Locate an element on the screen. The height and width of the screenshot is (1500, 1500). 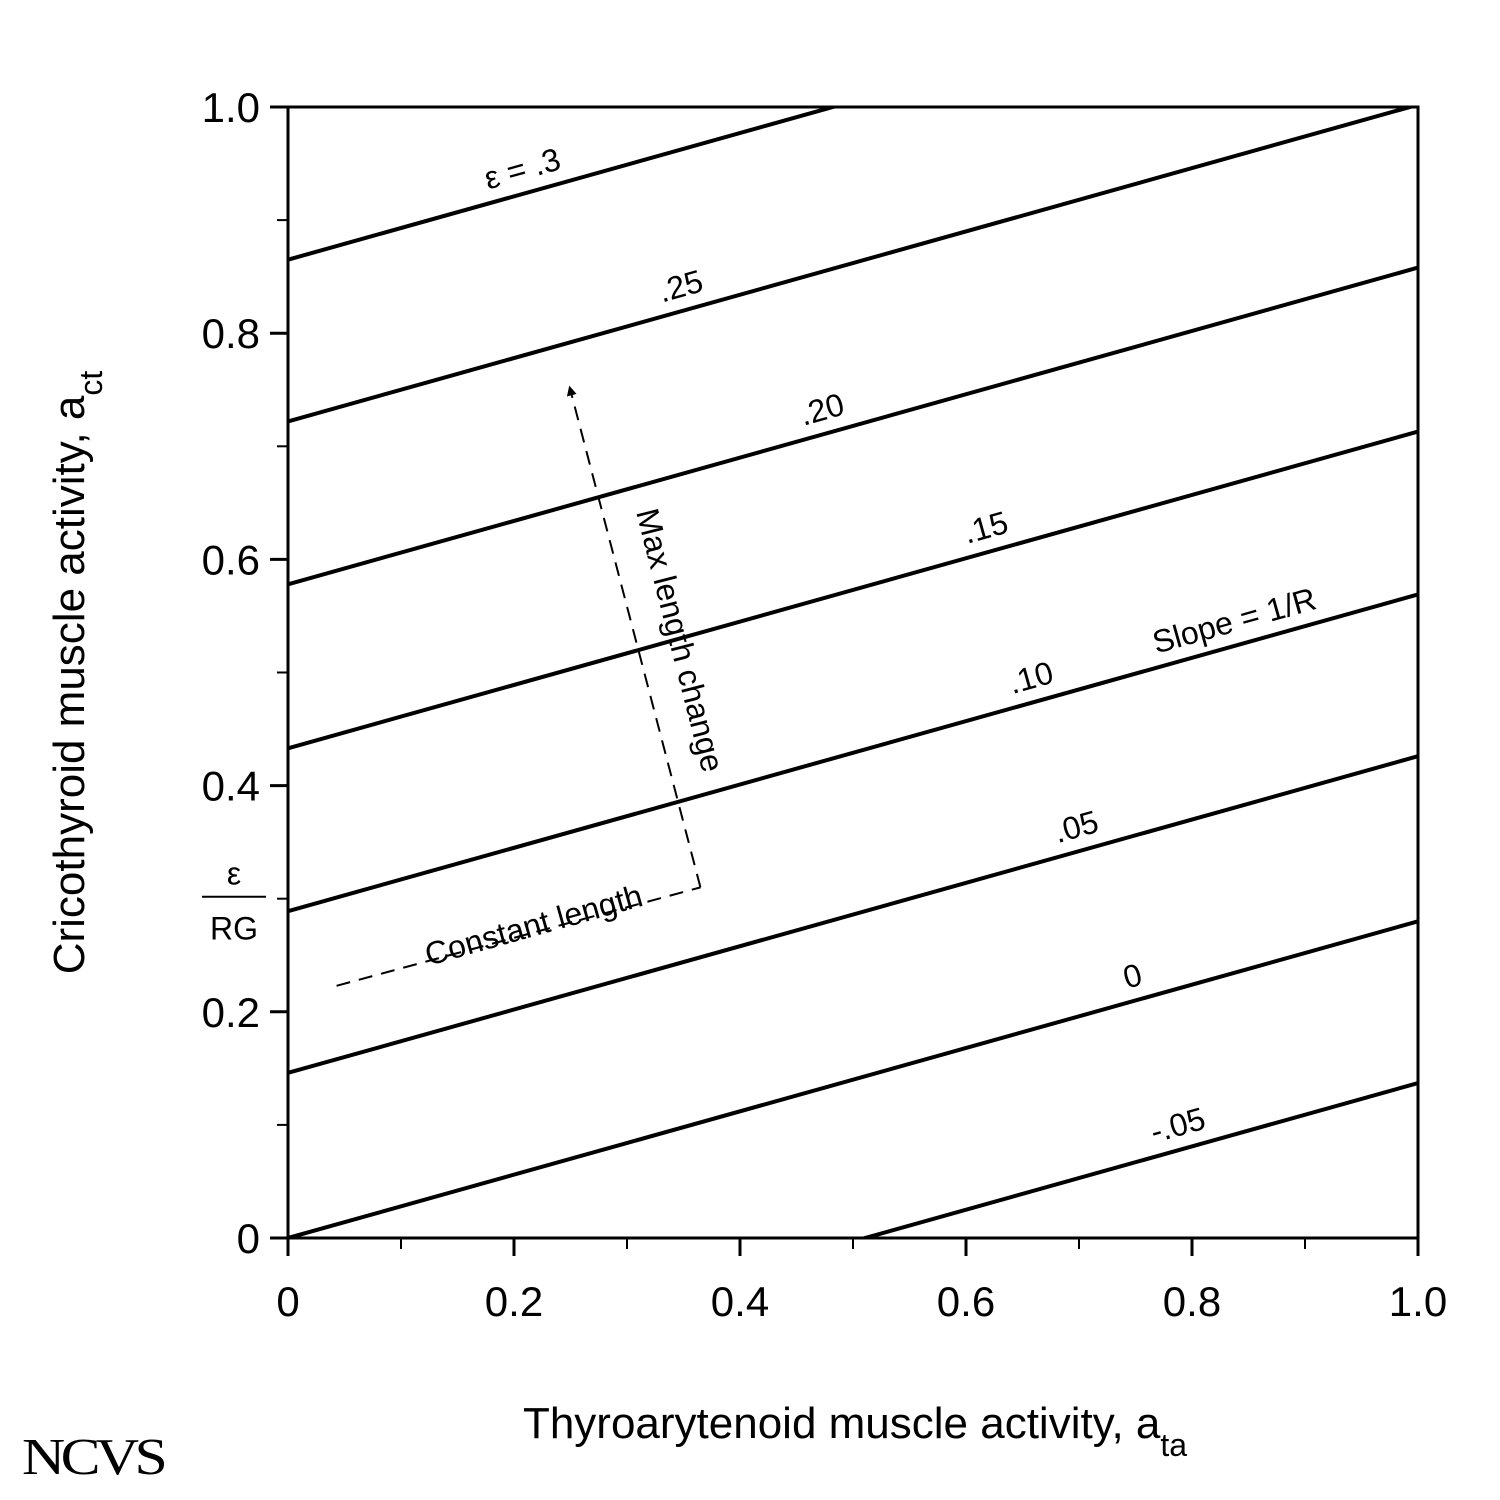
contour-label-3: .15 is located at coordinates (985, 527).